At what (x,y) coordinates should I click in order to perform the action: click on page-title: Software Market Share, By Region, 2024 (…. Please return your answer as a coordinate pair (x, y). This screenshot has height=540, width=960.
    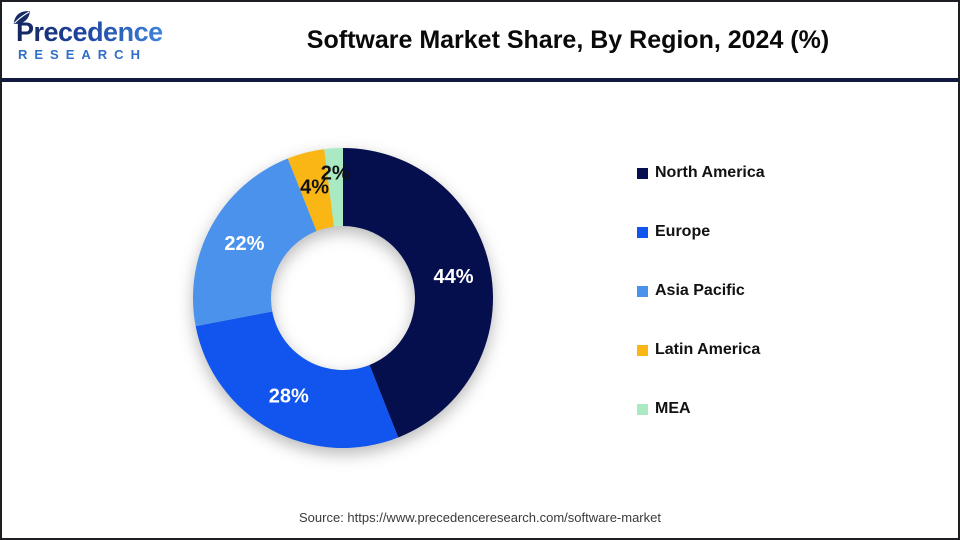
    Looking at the image, I should click on (568, 39).